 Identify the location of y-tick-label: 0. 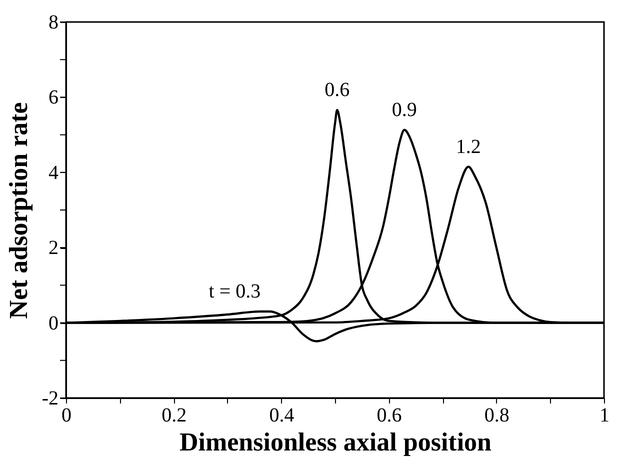
(53, 323).